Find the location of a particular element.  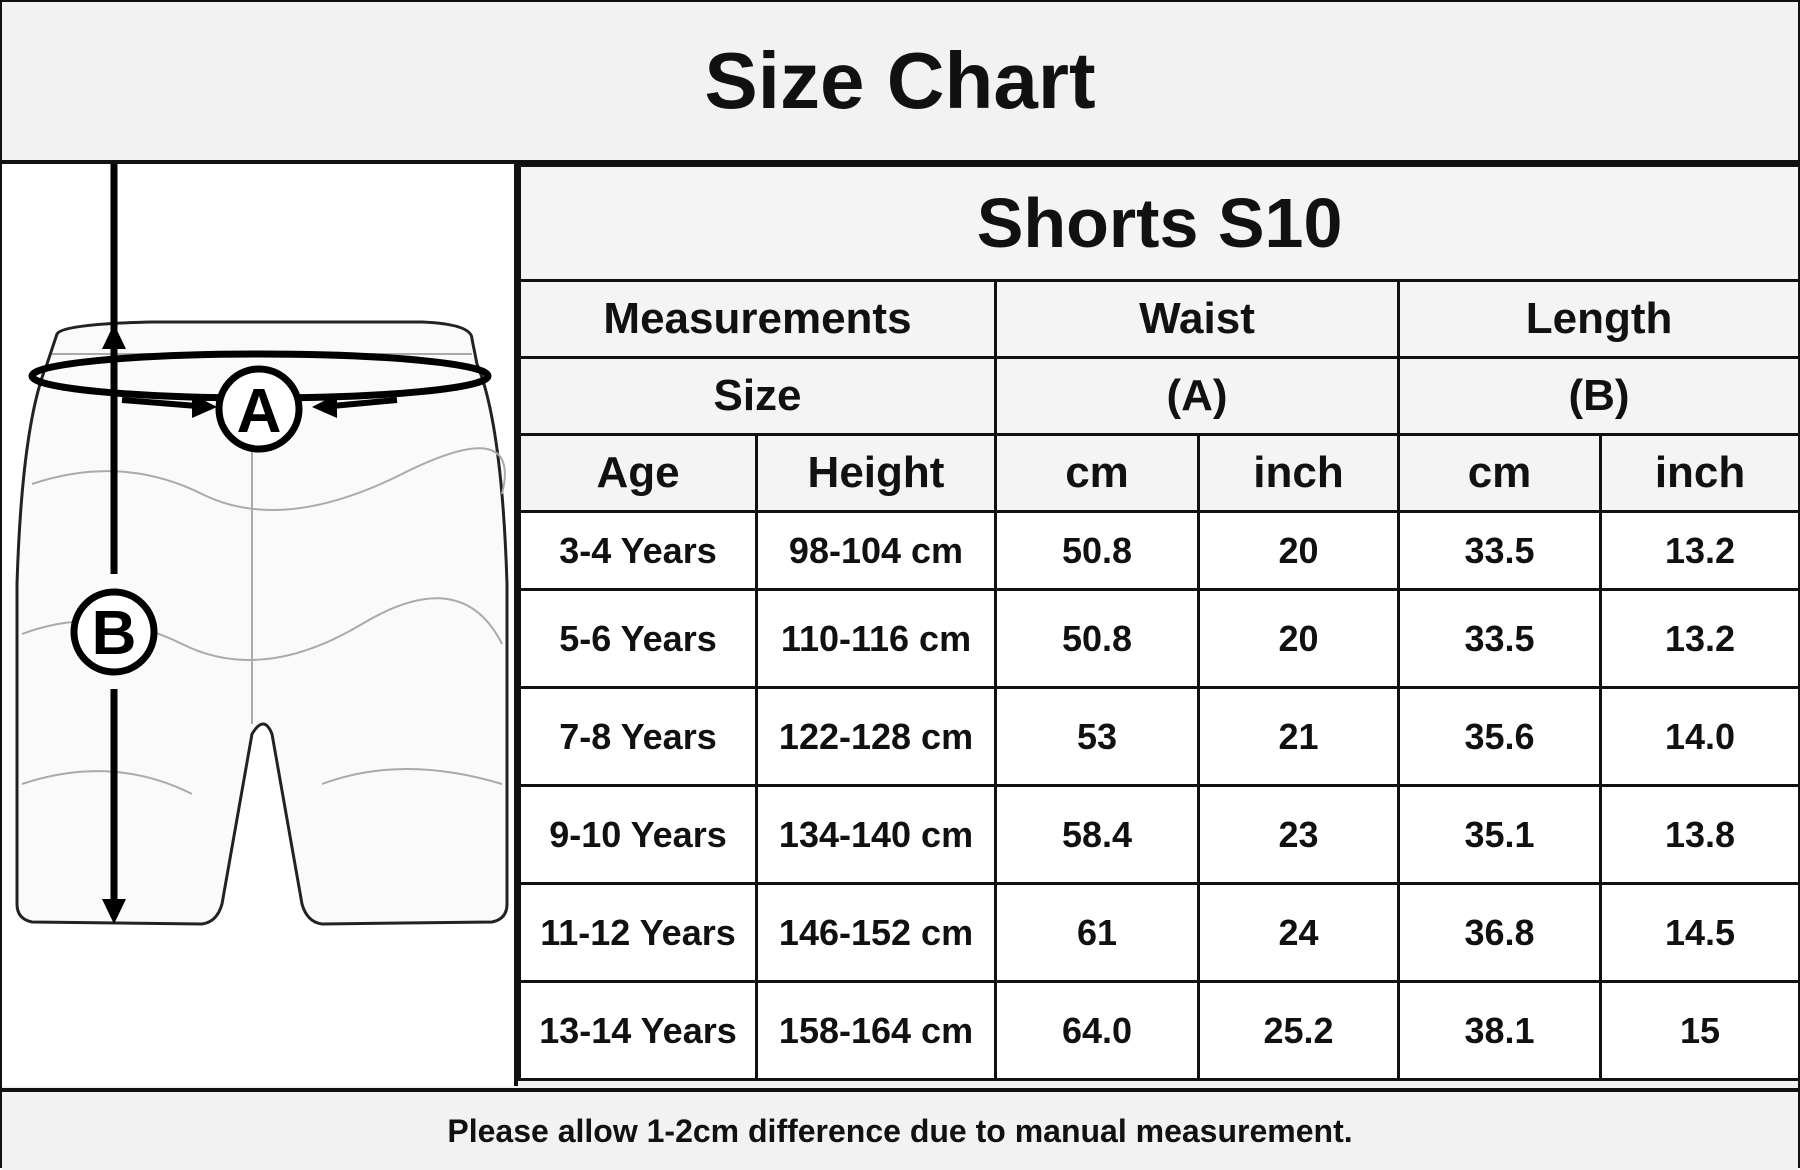

table-row: 11-12 Years 146-152 cm 61 24 36.8 14.5 is located at coordinates (1159, 932).